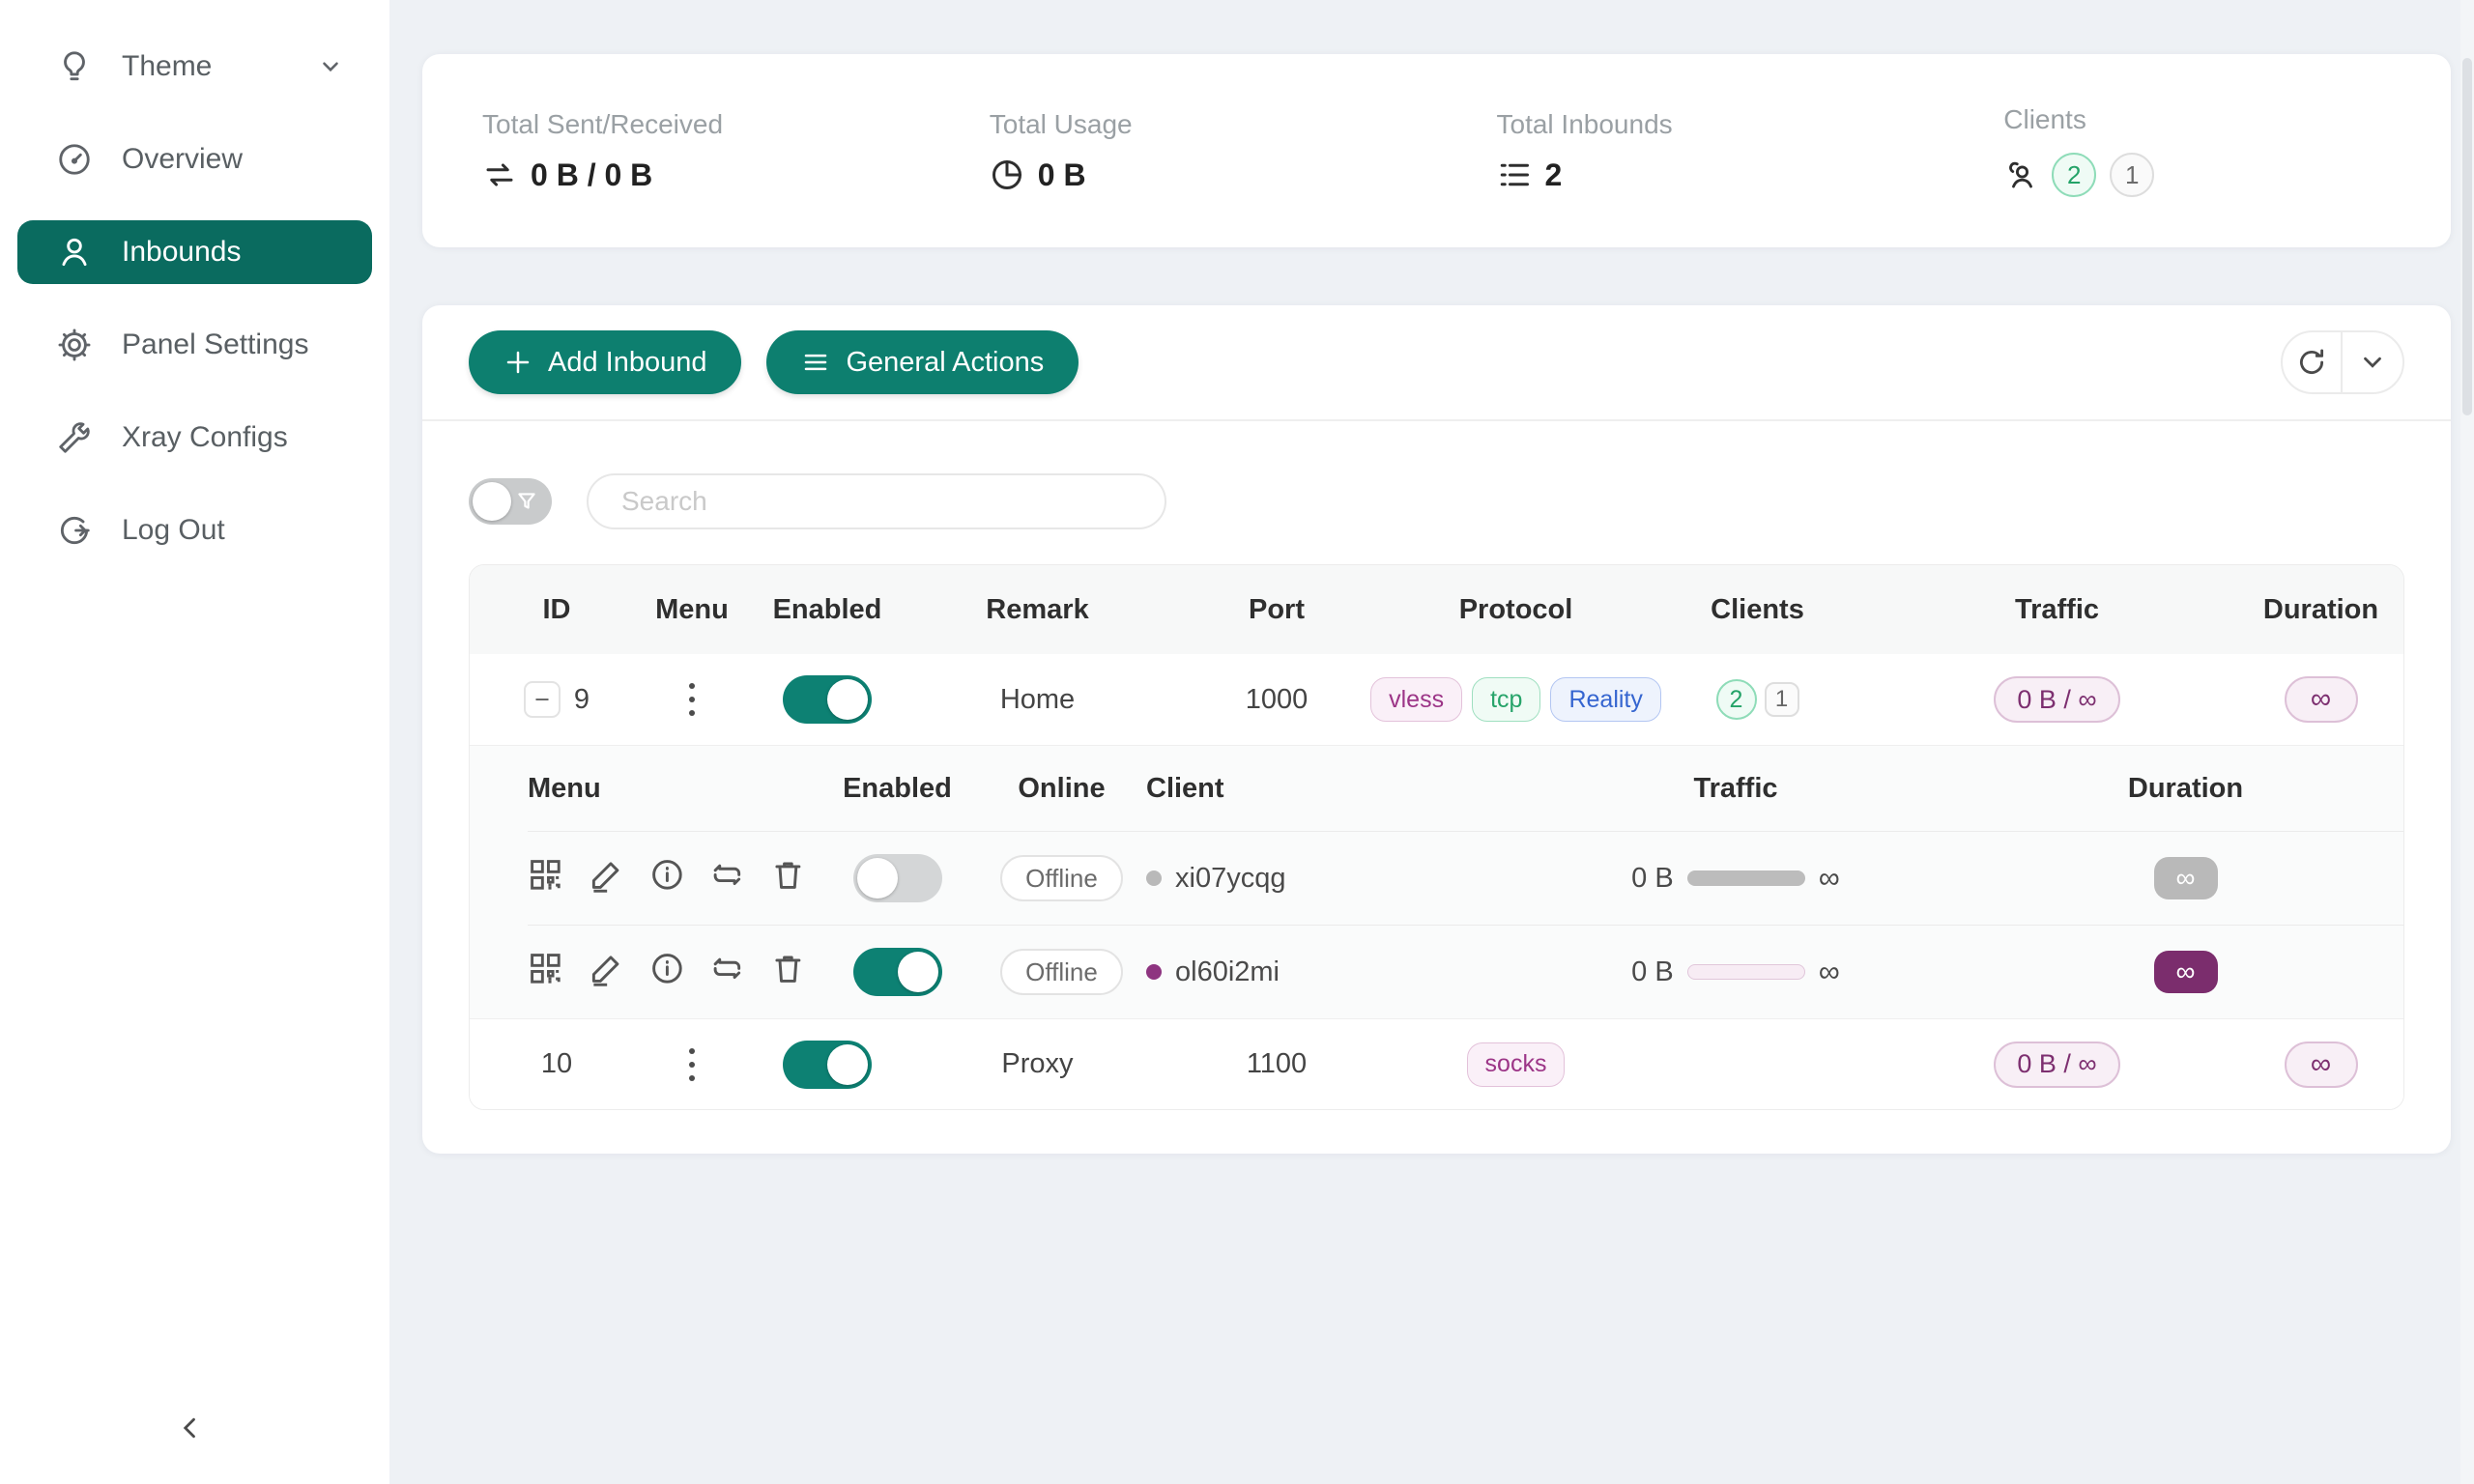 The height and width of the screenshot is (1484, 2474). Describe the element at coordinates (2057, 700) in the screenshot. I see `traffic-pill: 0 B / ∞` at that location.